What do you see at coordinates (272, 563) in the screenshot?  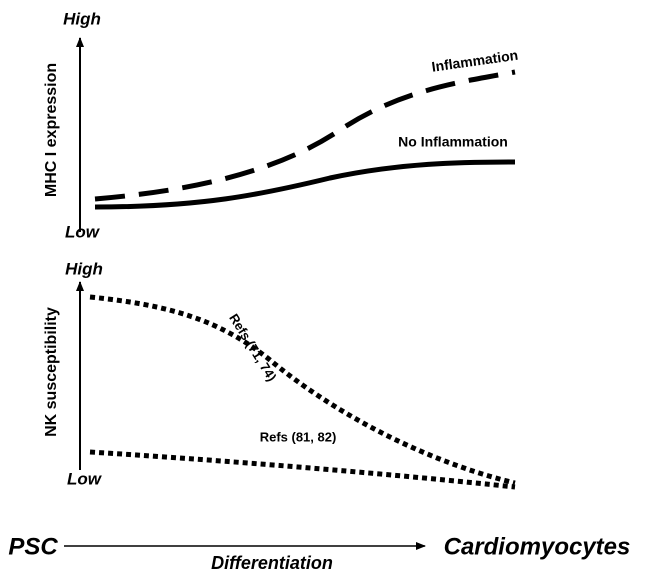 I see `x-axis-label: Differentiation` at bounding box center [272, 563].